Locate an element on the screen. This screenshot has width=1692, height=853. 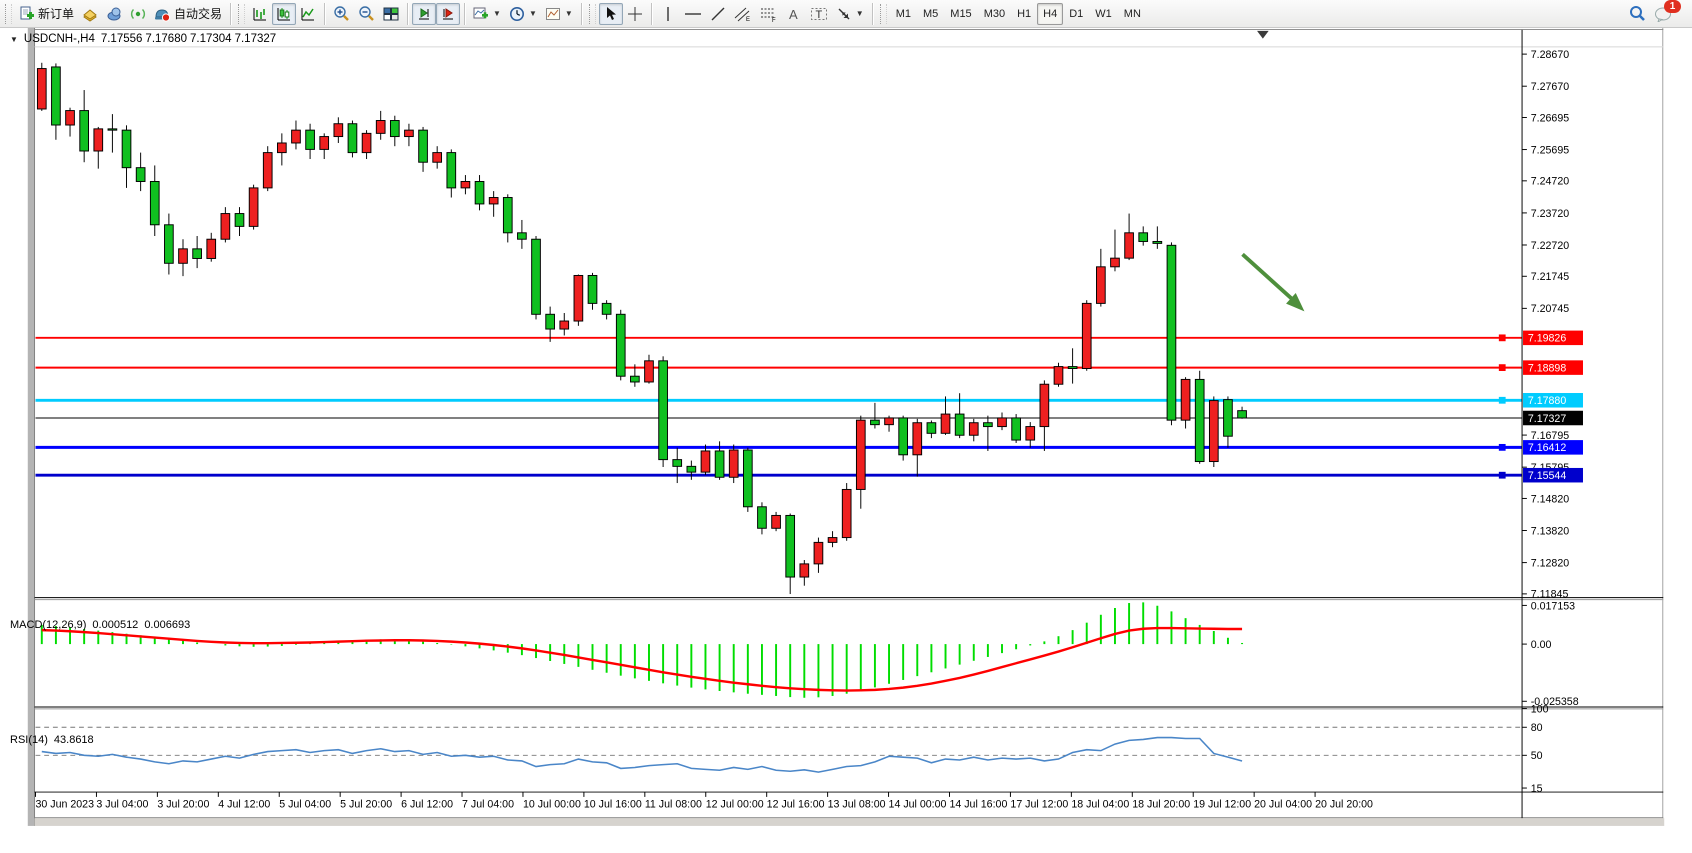
search-icon is located at coordinates (1637, 13).